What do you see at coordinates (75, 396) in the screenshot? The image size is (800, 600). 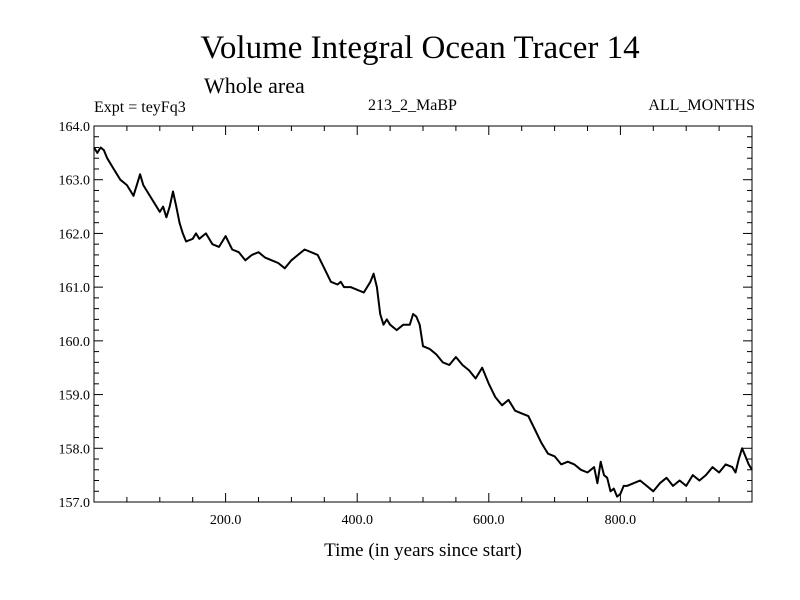 I see `y-tick-label: 159.0` at bounding box center [75, 396].